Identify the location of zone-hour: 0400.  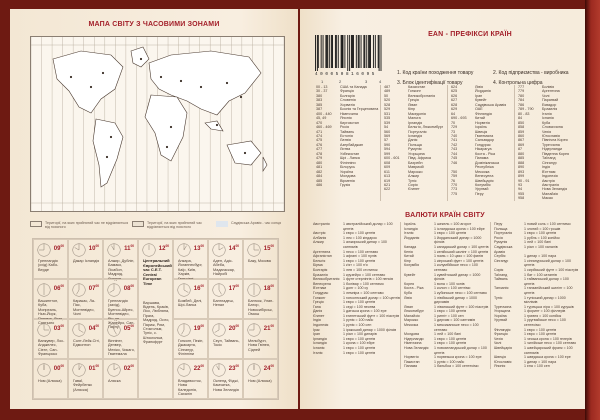
(93, 328).